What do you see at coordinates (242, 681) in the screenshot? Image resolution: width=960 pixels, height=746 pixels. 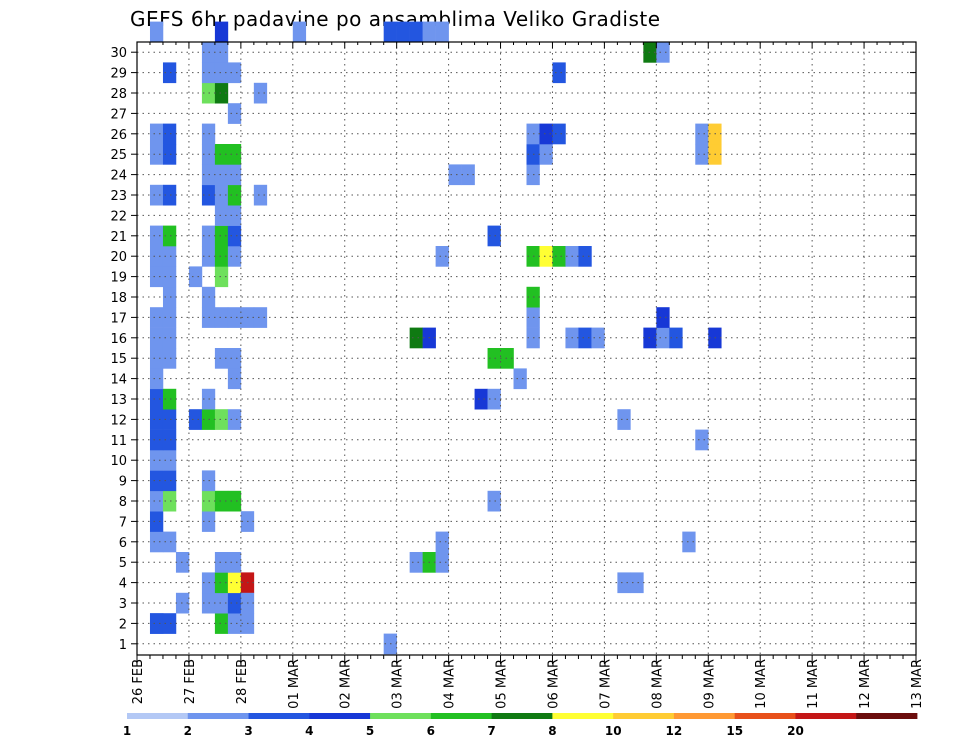 I see `x-tick-label: 28 FEB` at bounding box center [242, 681].